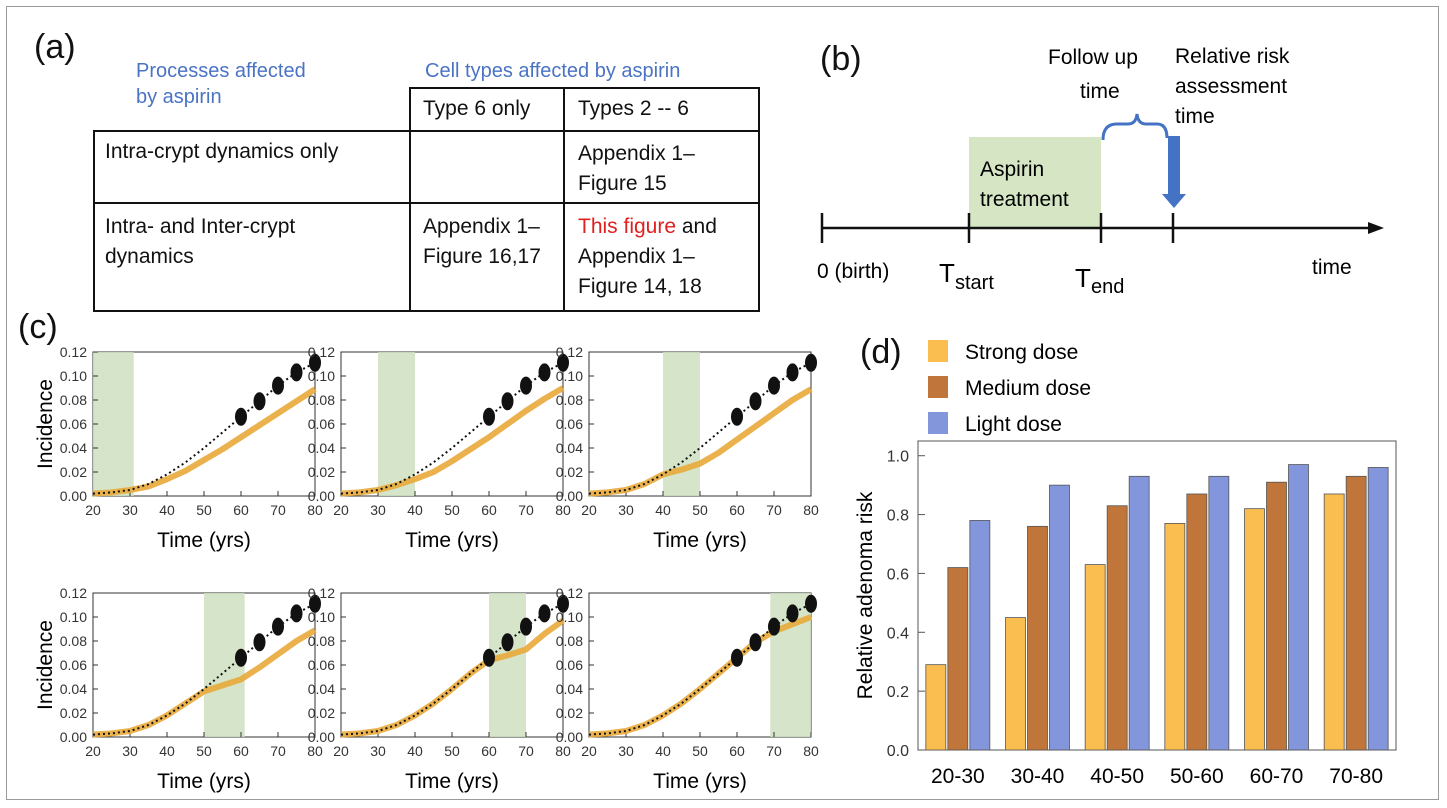 This screenshot has width=1447, height=808. What do you see at coordinates (865, 595) in the screenshot?
I see `y-axis-label: Relative adenoma risk` at bounding box center [865, 595].